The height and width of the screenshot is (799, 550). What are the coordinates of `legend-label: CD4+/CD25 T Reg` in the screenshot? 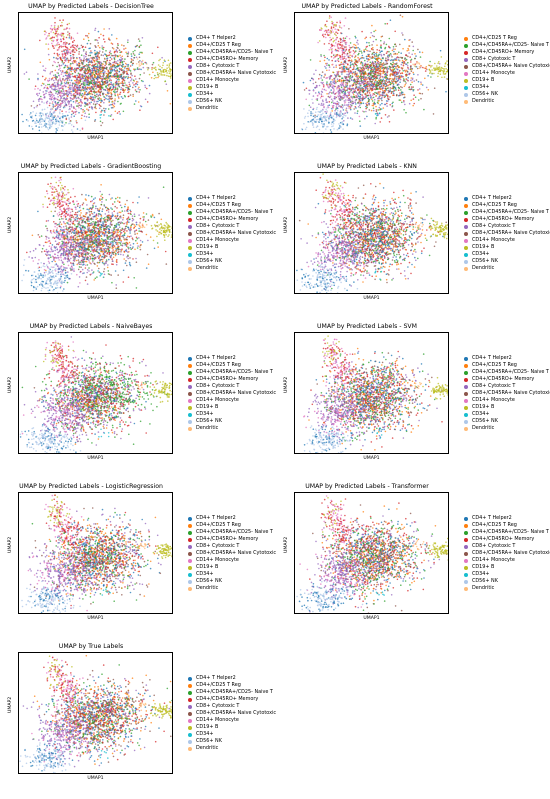 It's located at (494, 38).